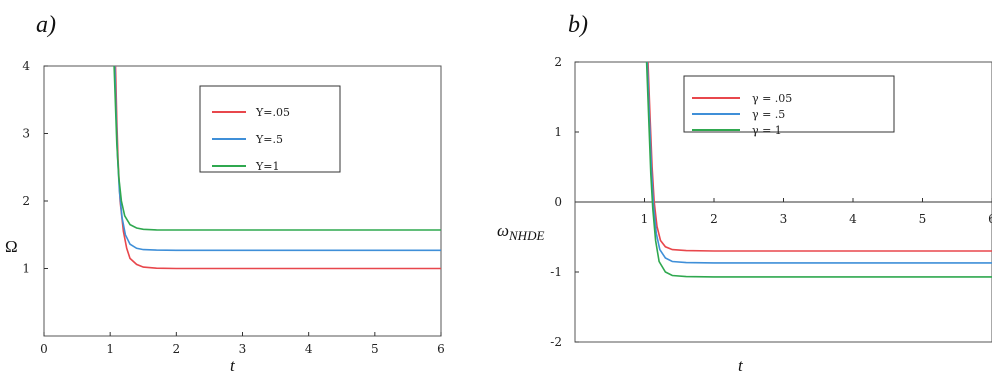 The height and width of the screenshot is (379, 992). I want to click on panel-b-legend-box, so click(789, 104).